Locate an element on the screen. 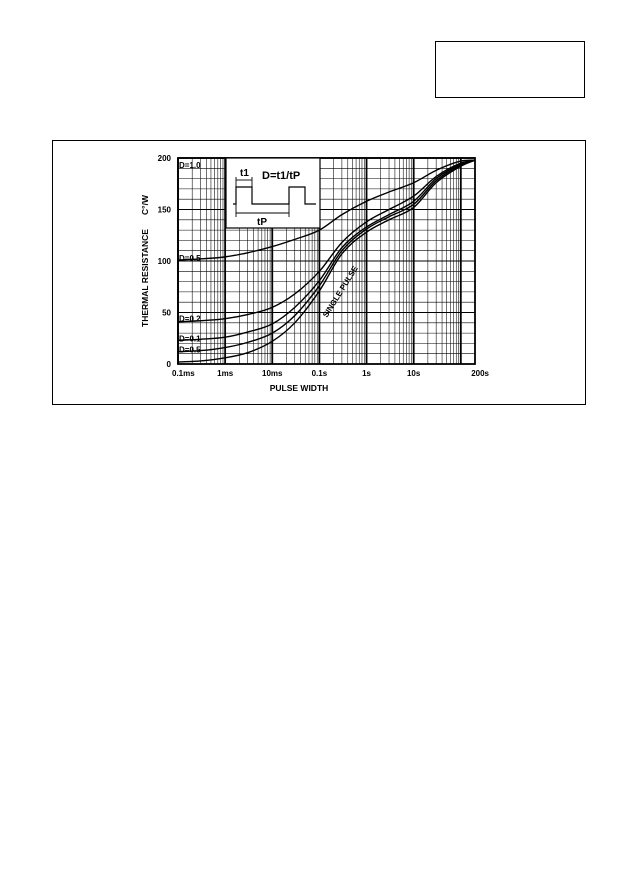 The width and height of the screenshot is (630, 892). curve-label: D=0.1 is located at coordinates (190, 338).